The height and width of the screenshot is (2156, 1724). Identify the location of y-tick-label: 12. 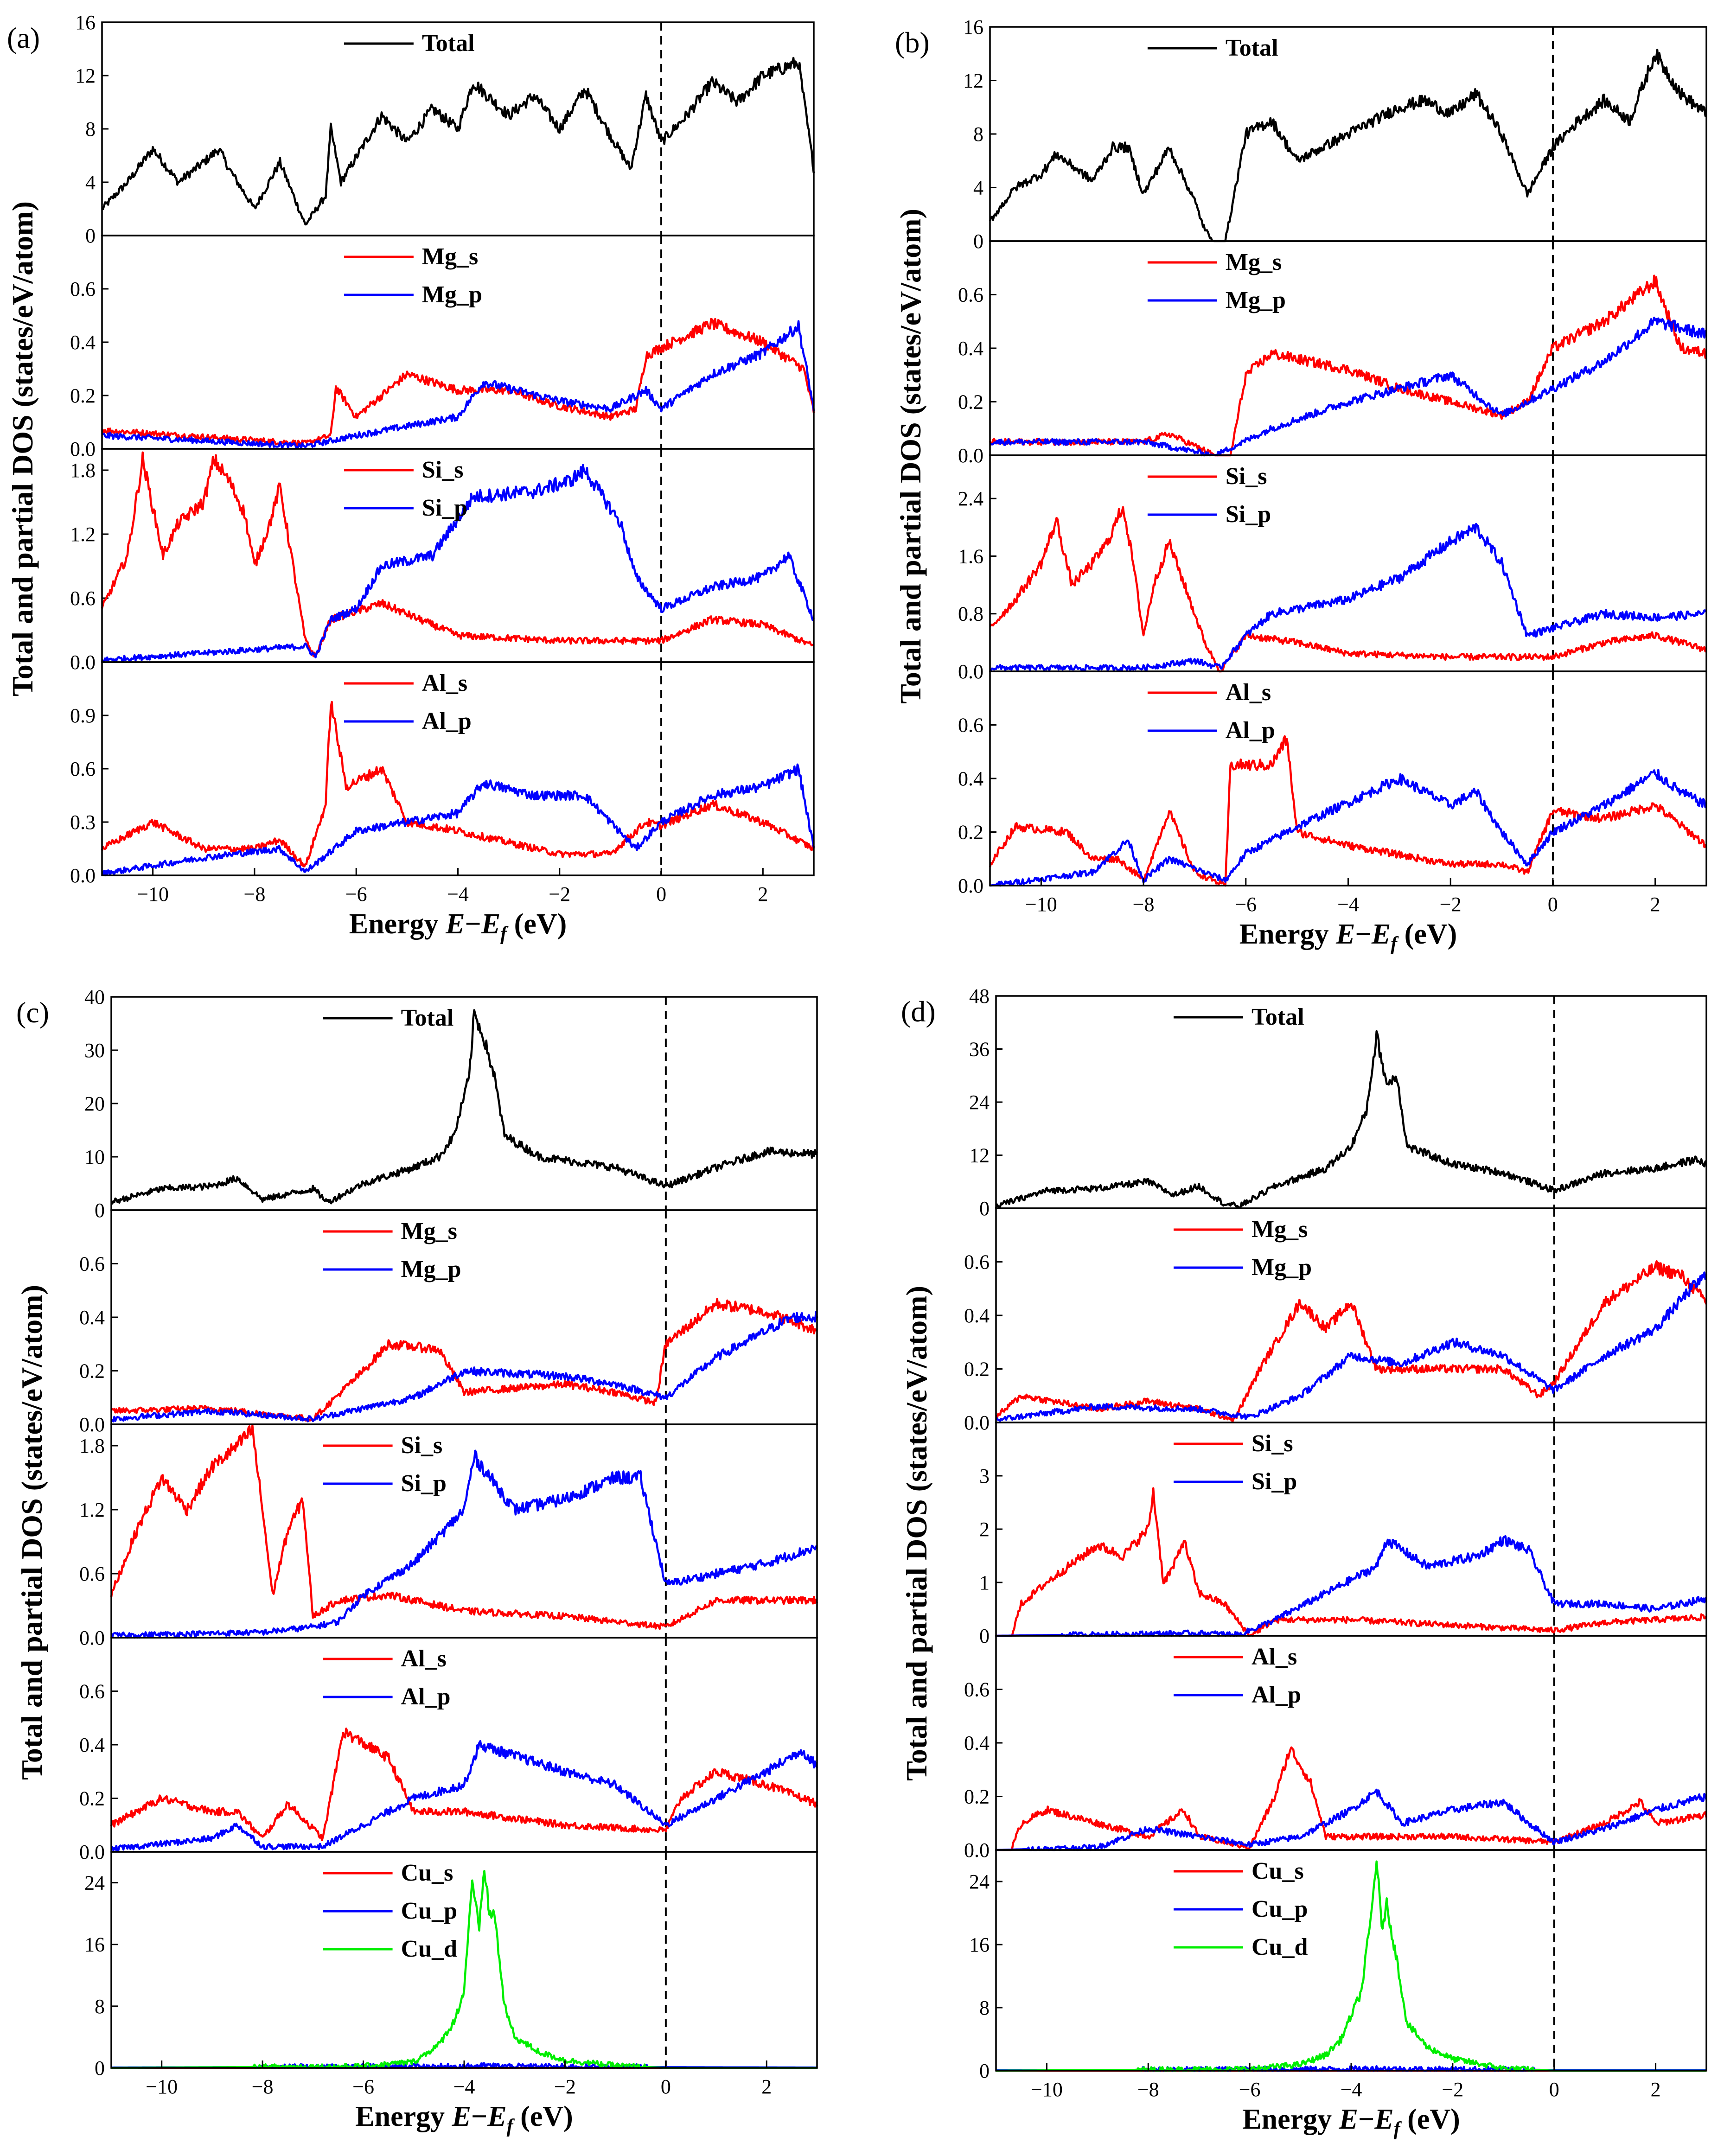
(979, 1156).